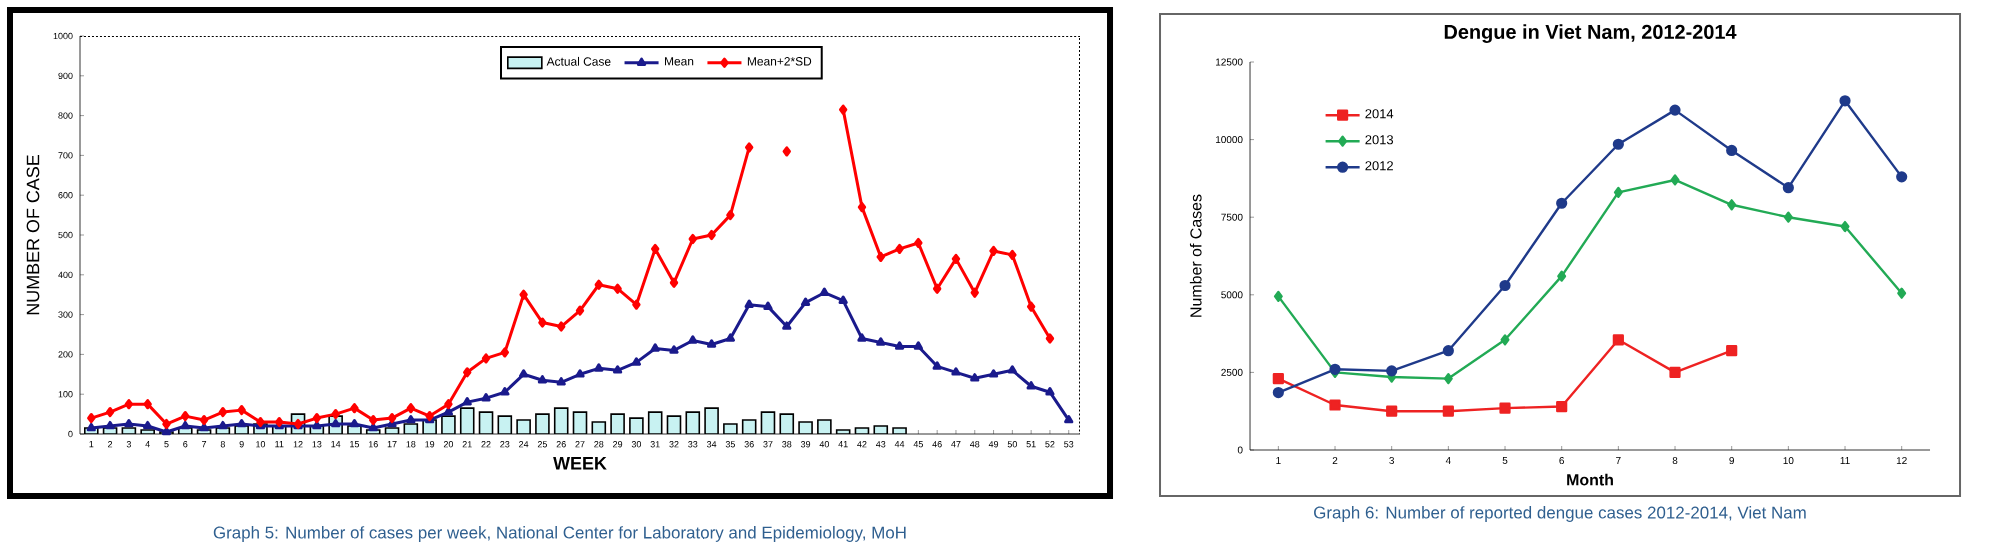 This screenshot has height=560, width=1992. I want to click on chart-title: Dengue in Viet Nam, 2012-2014, so click(1590, 33).